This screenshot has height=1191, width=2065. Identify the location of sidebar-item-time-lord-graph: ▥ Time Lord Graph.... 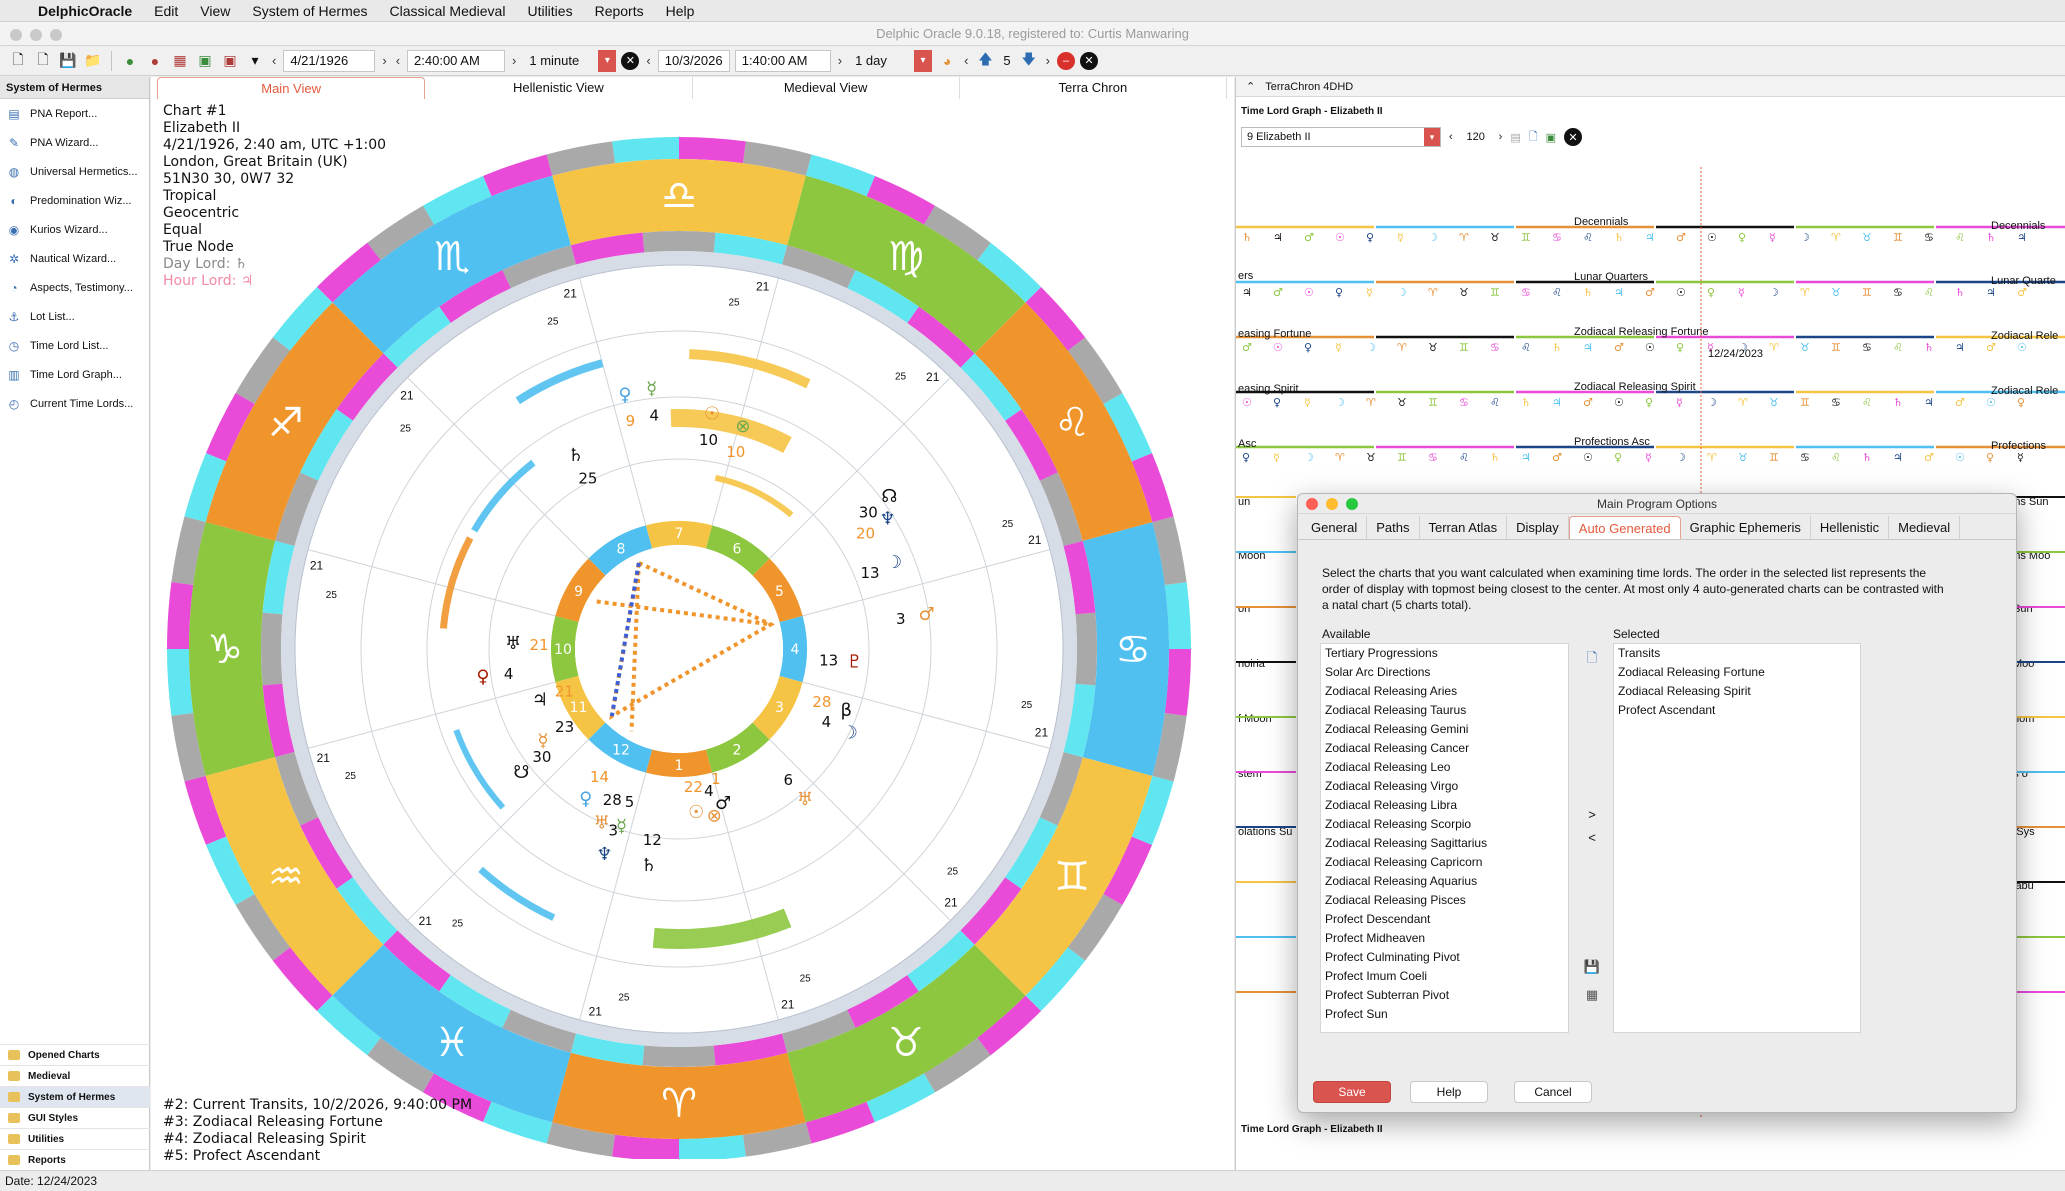
(74, 374).